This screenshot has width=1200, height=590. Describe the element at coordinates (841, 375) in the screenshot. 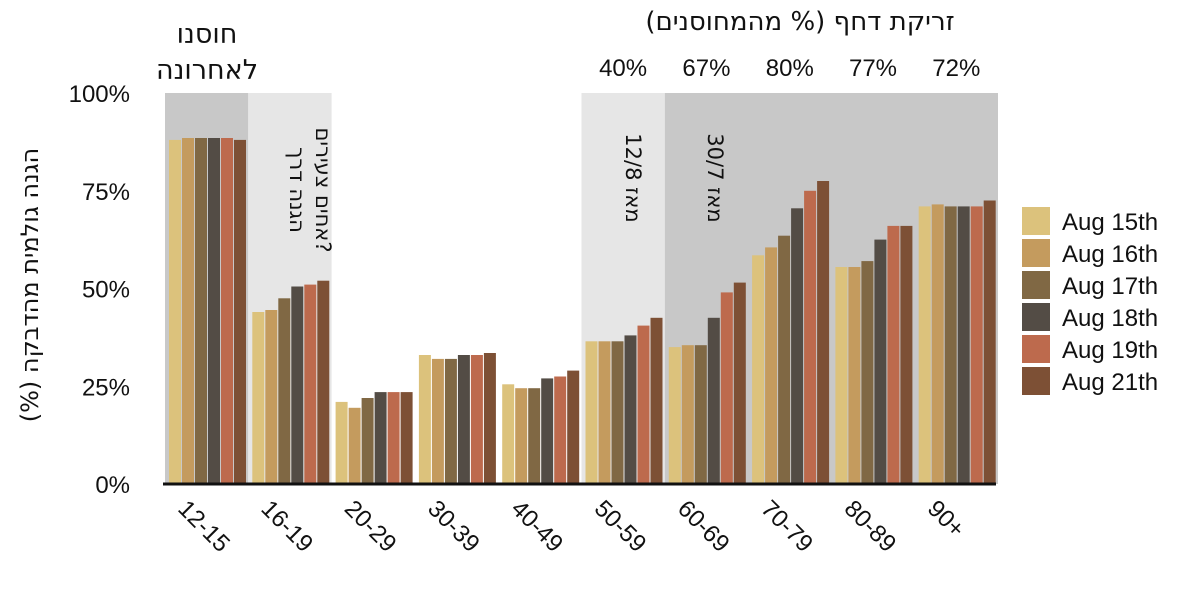

I see `bar-80-89-Aug-15th` at that location.